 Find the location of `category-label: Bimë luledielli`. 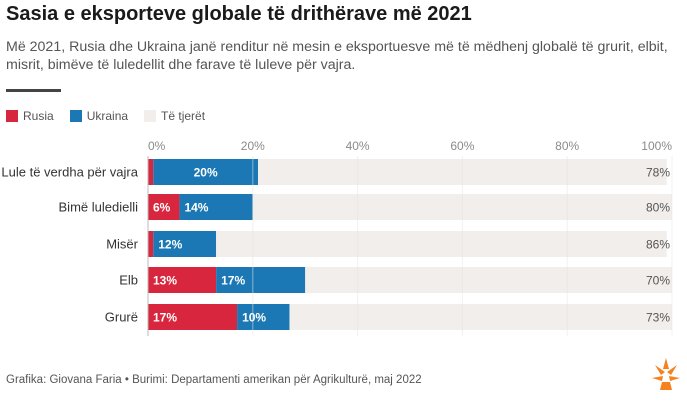

category-label: Bimë luledielli is located at coordinates (99, 207).